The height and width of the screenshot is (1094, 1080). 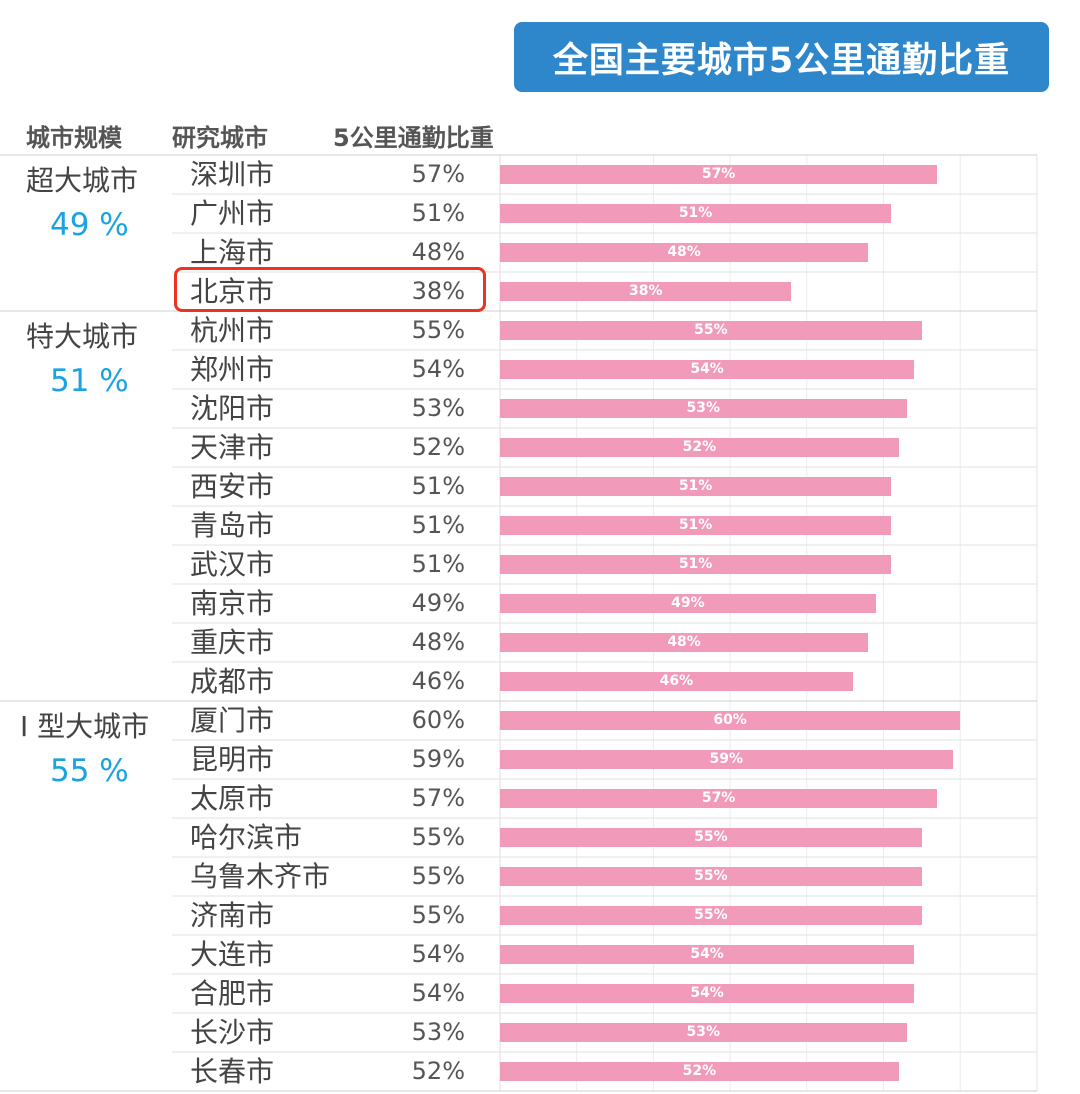 I want to click on city-label: 长春市, so click(x=232, y=1071).